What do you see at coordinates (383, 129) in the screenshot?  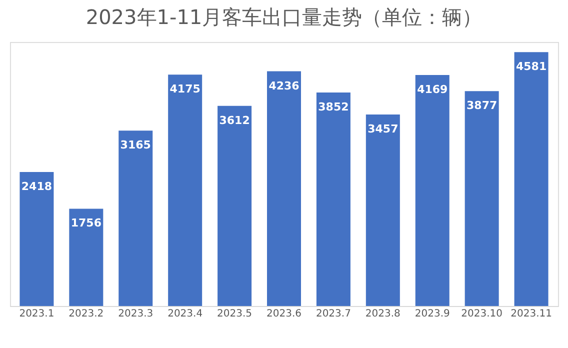 I see `data-label: 3457` at bounding box center [383, 129].